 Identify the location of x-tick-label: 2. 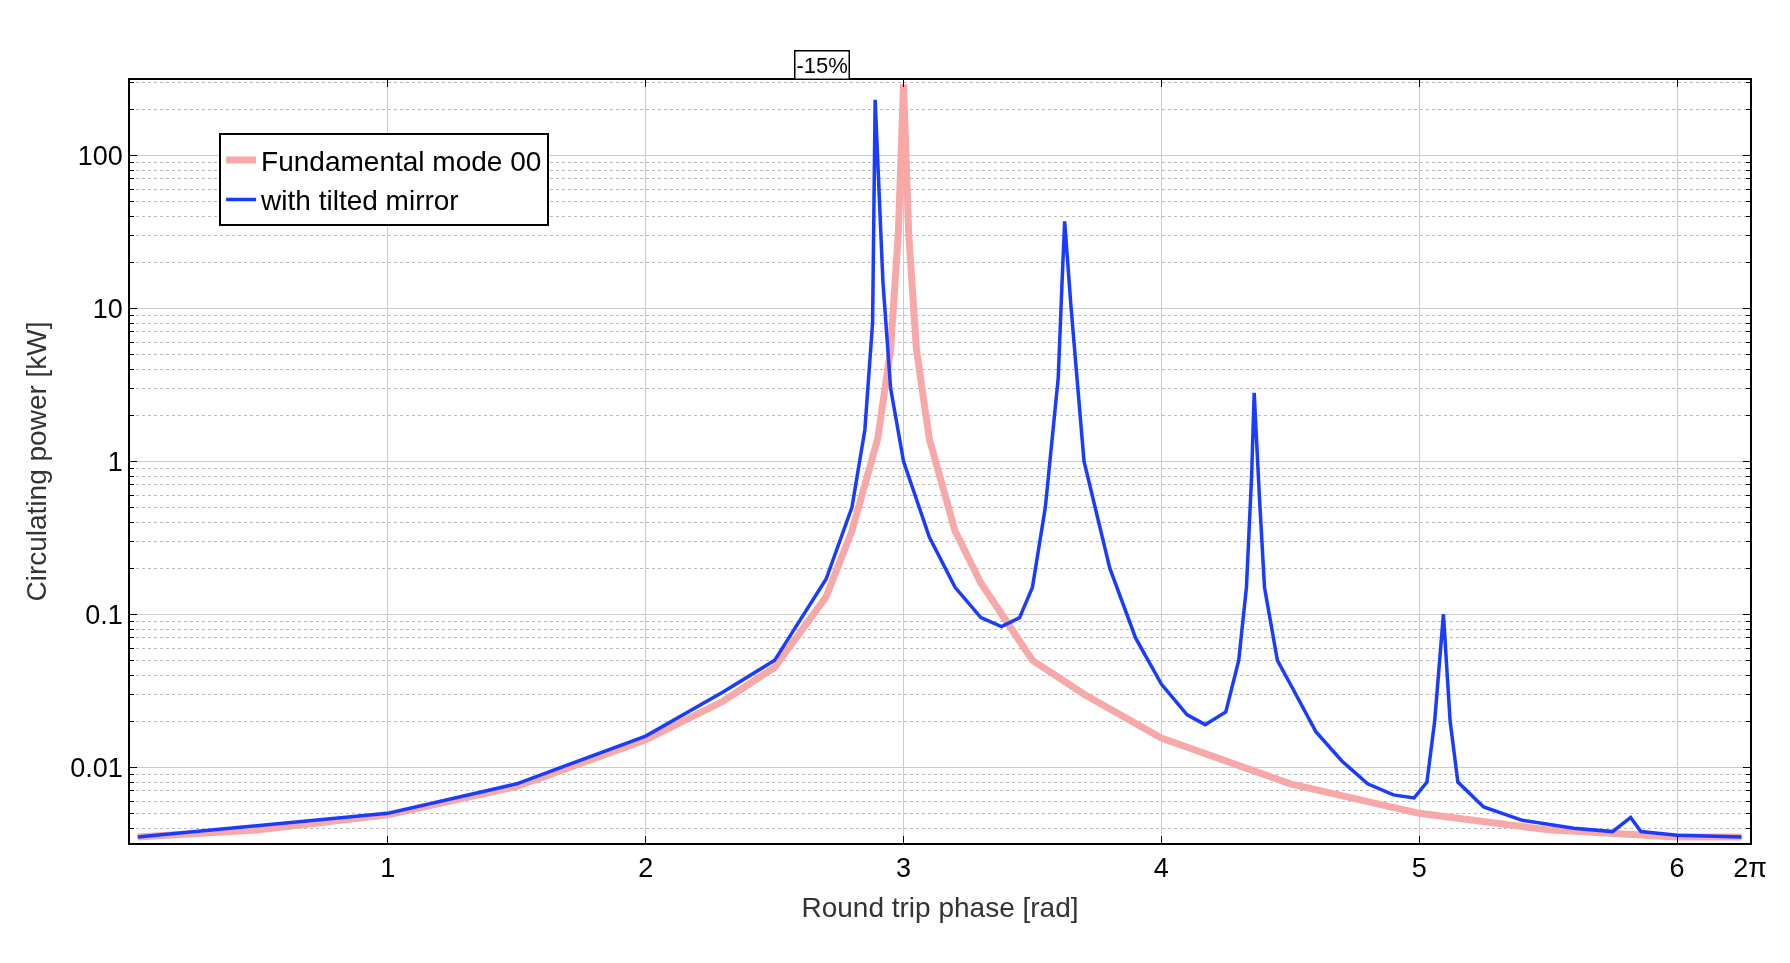
(646, 868).